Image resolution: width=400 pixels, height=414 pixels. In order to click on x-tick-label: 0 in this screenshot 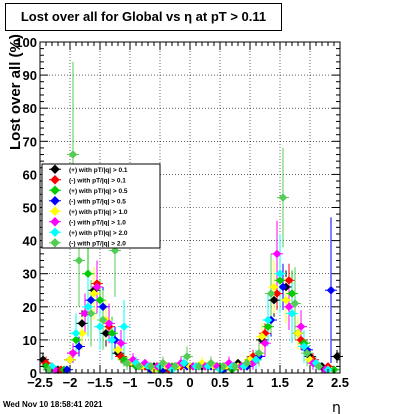, I will do `click(189, 382)`.